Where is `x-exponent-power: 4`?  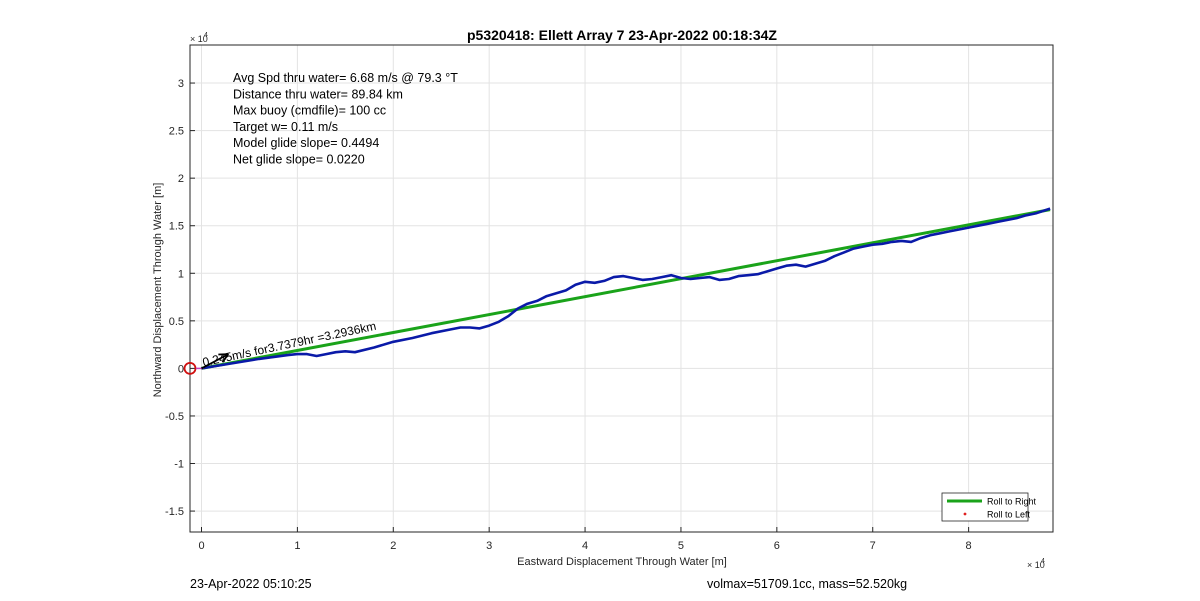 x-exponent-power: 4 is located at coordinates (1043, 561).